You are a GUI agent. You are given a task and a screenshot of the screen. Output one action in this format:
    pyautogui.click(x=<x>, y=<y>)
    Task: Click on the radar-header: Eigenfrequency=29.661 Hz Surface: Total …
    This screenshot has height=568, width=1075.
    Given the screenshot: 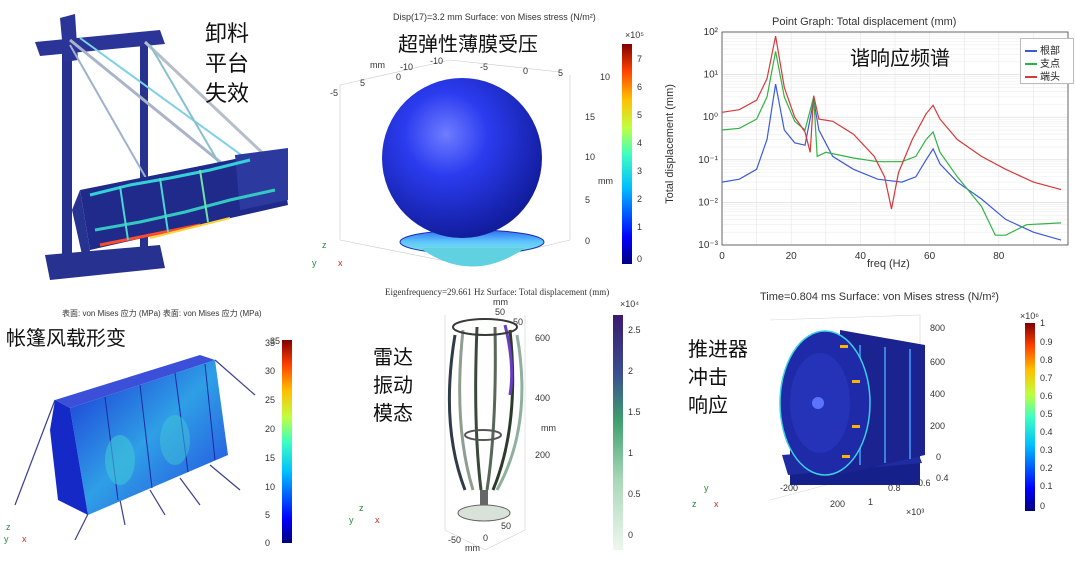 What is the action you would take?
    pyautogui.click(x=497, y=292)
    